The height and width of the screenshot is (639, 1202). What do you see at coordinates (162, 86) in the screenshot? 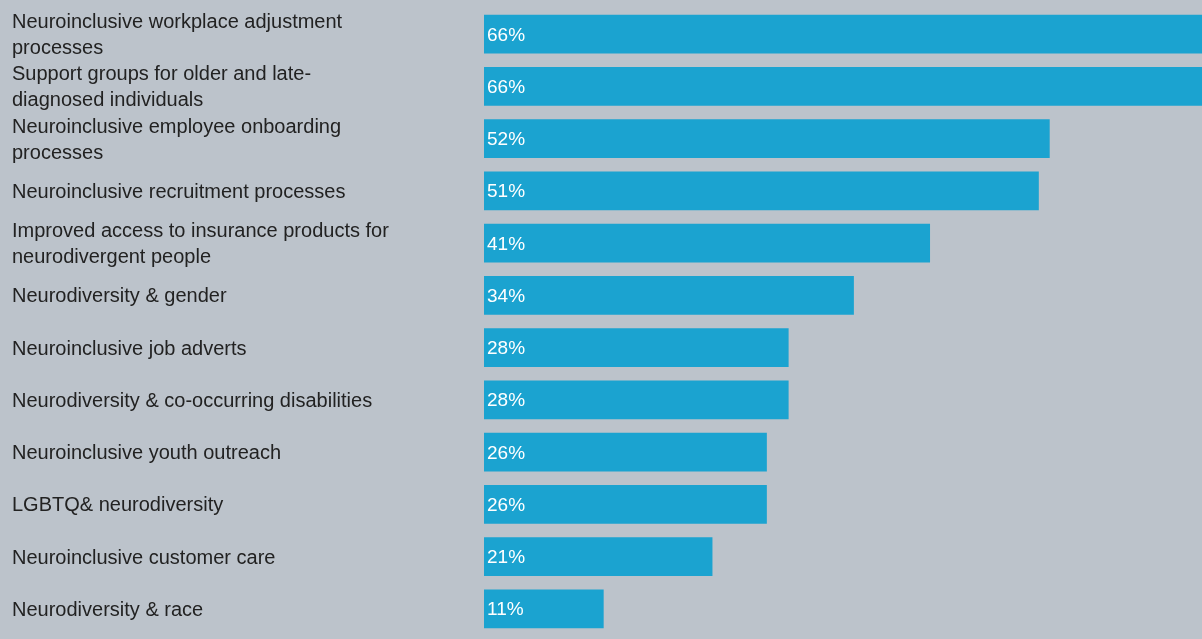
I see `y-tick-label: Support groups for older and late-diagnosed individuals` at bounding box center [162, 86].